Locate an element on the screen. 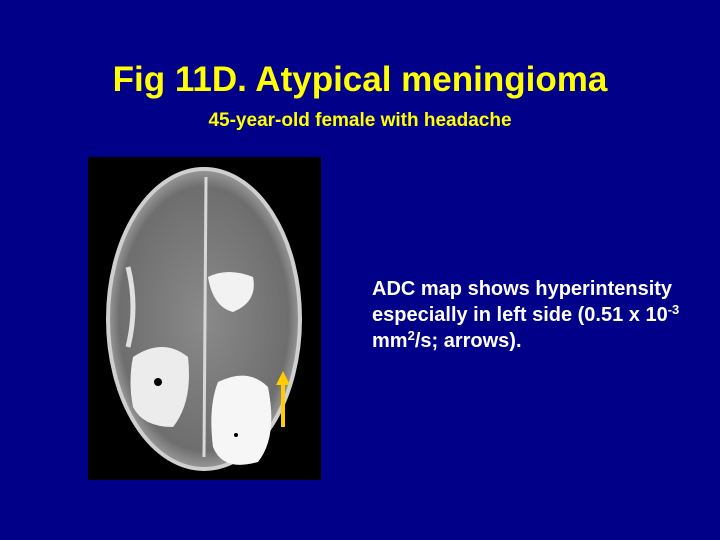 The image size is (720, 540). slide-title: Fig 11D. Atypical meningioma is located at coordinates (360, 79).